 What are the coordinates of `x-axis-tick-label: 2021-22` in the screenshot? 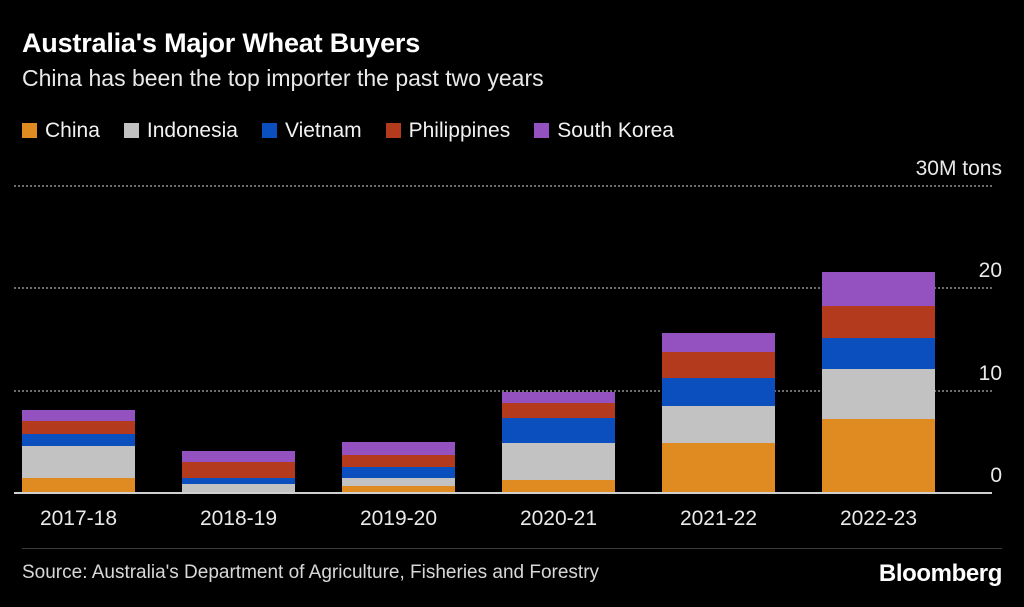 It's located at (718, 518).